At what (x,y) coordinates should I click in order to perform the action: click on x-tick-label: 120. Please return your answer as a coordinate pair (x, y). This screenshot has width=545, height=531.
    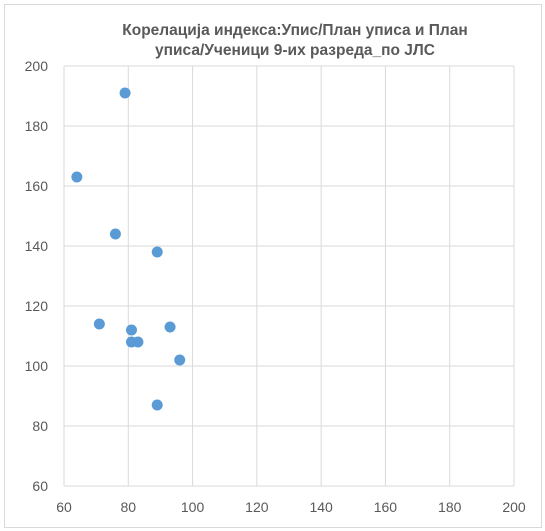
    Looking at the image, I should click on (257, 507).